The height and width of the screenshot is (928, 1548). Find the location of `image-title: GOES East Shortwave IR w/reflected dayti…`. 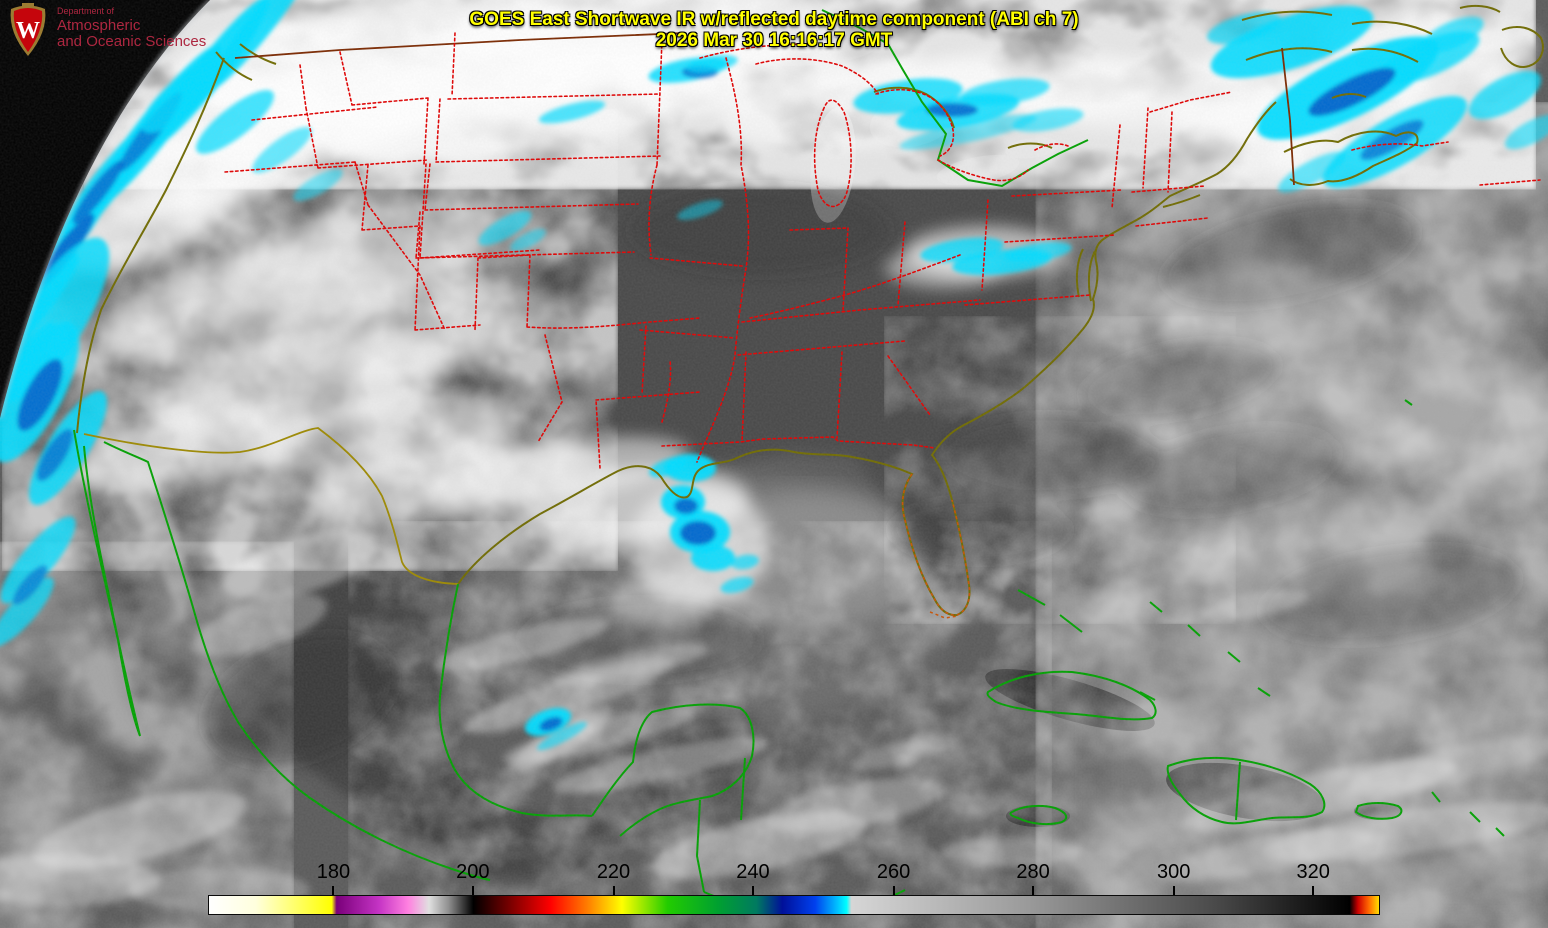

image-title: GOES East Shortwave IR w/reflected dayti… is located at coordinates (774, 30).